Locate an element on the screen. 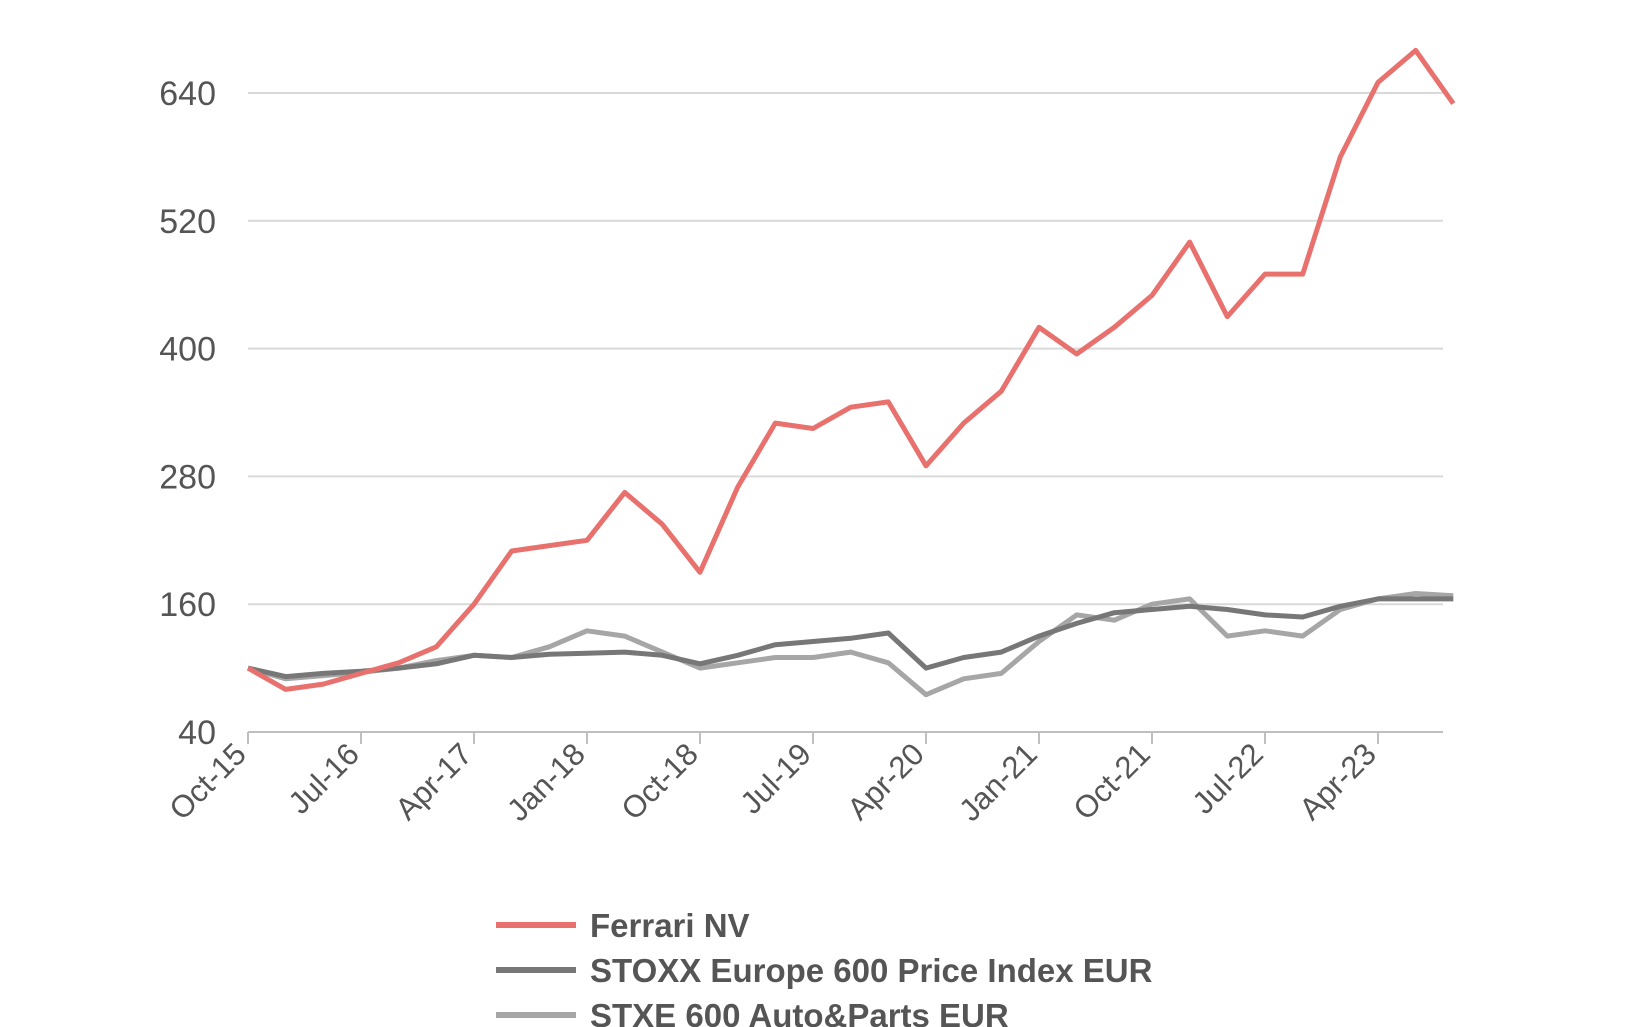 The height and width of the screenshot is (1027, 1626). x-tick-label: Apr-23 is located at coordinates (1337, 781).